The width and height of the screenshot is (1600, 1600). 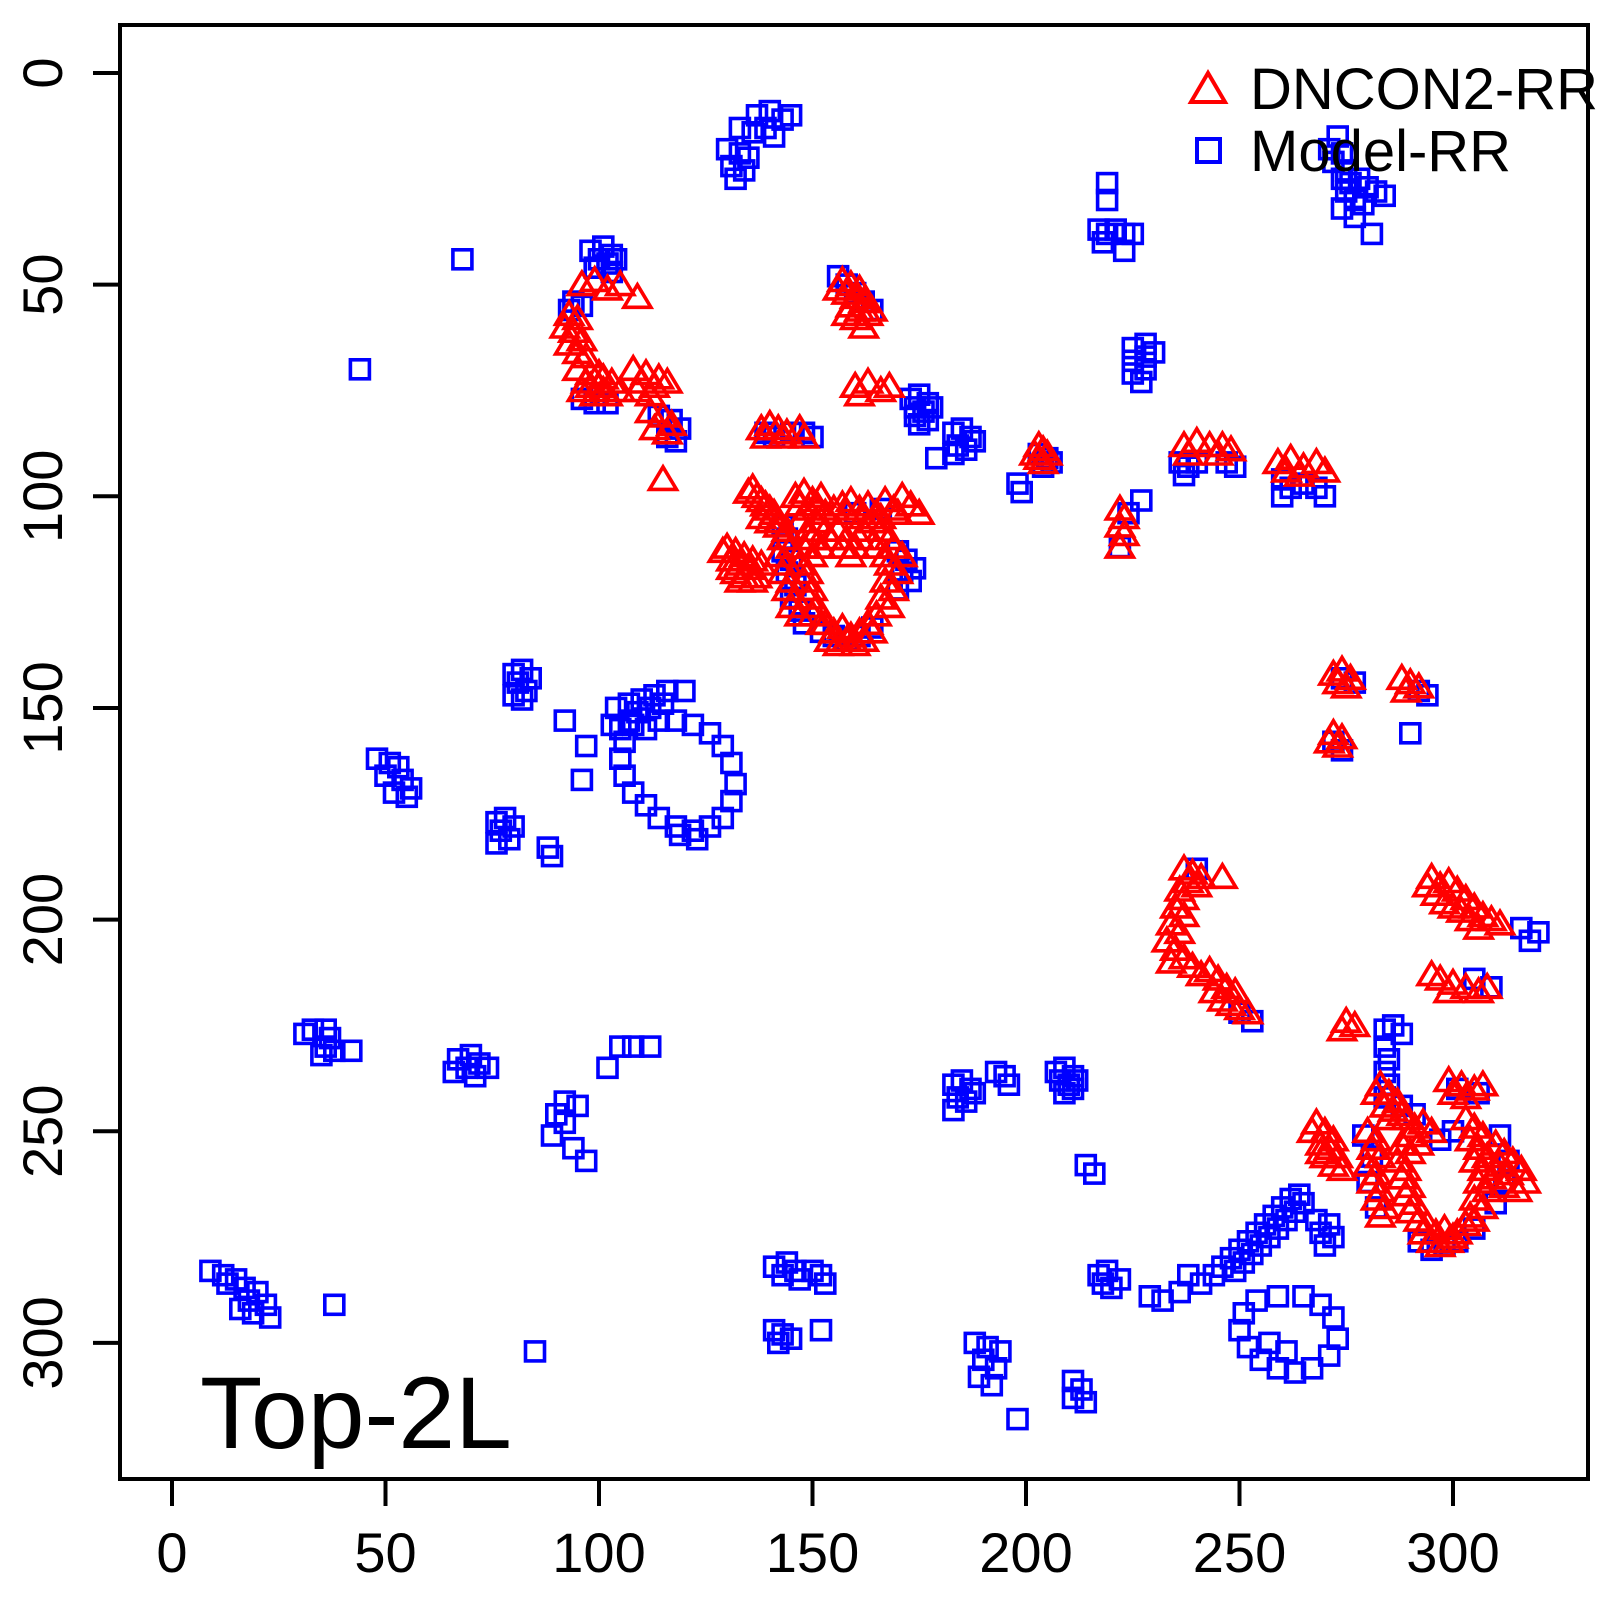 I want to click on y-axis-tick-label: 250, so click(x=42, y=1131).